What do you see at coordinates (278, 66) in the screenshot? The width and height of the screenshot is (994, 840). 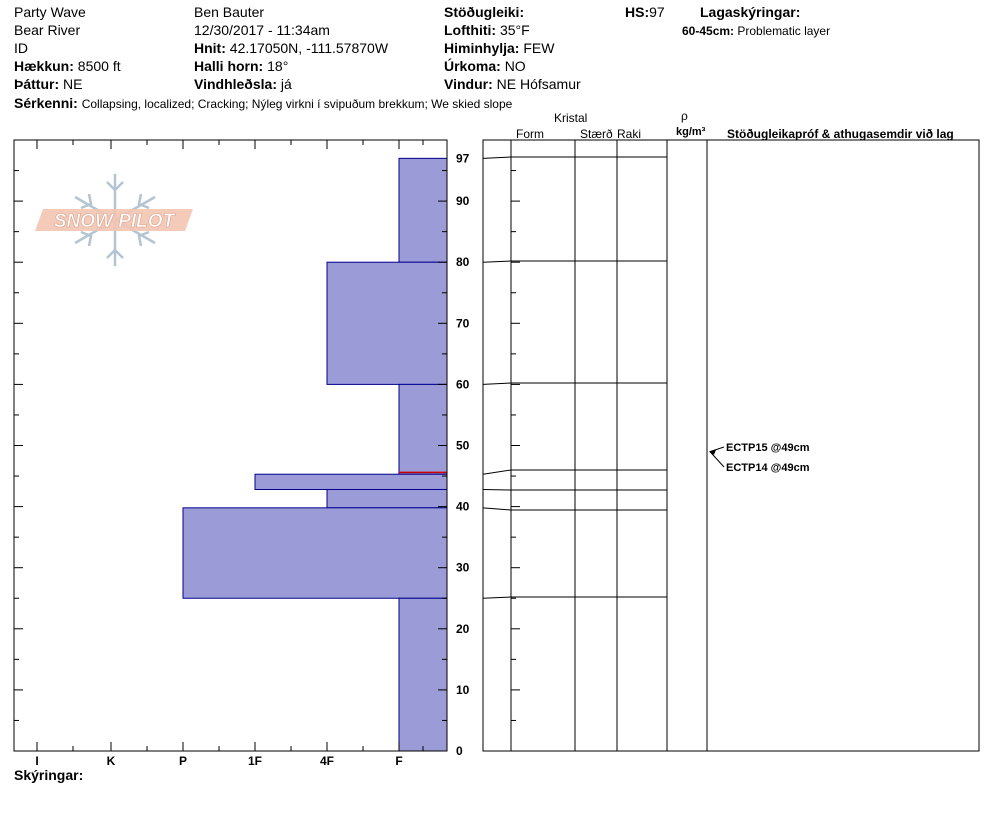 I see `slope-value: 18°` at bounding box center [278, 66].